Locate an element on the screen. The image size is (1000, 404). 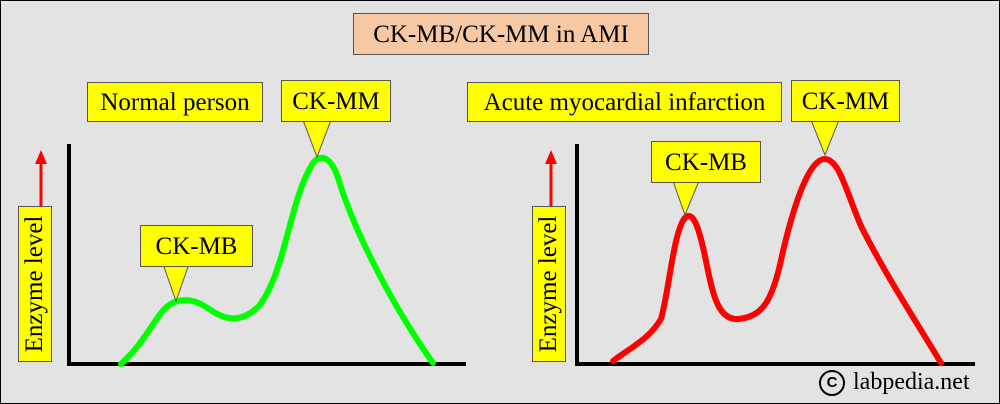
right-ck-mb-pointer is located at coordinates (686, 198).